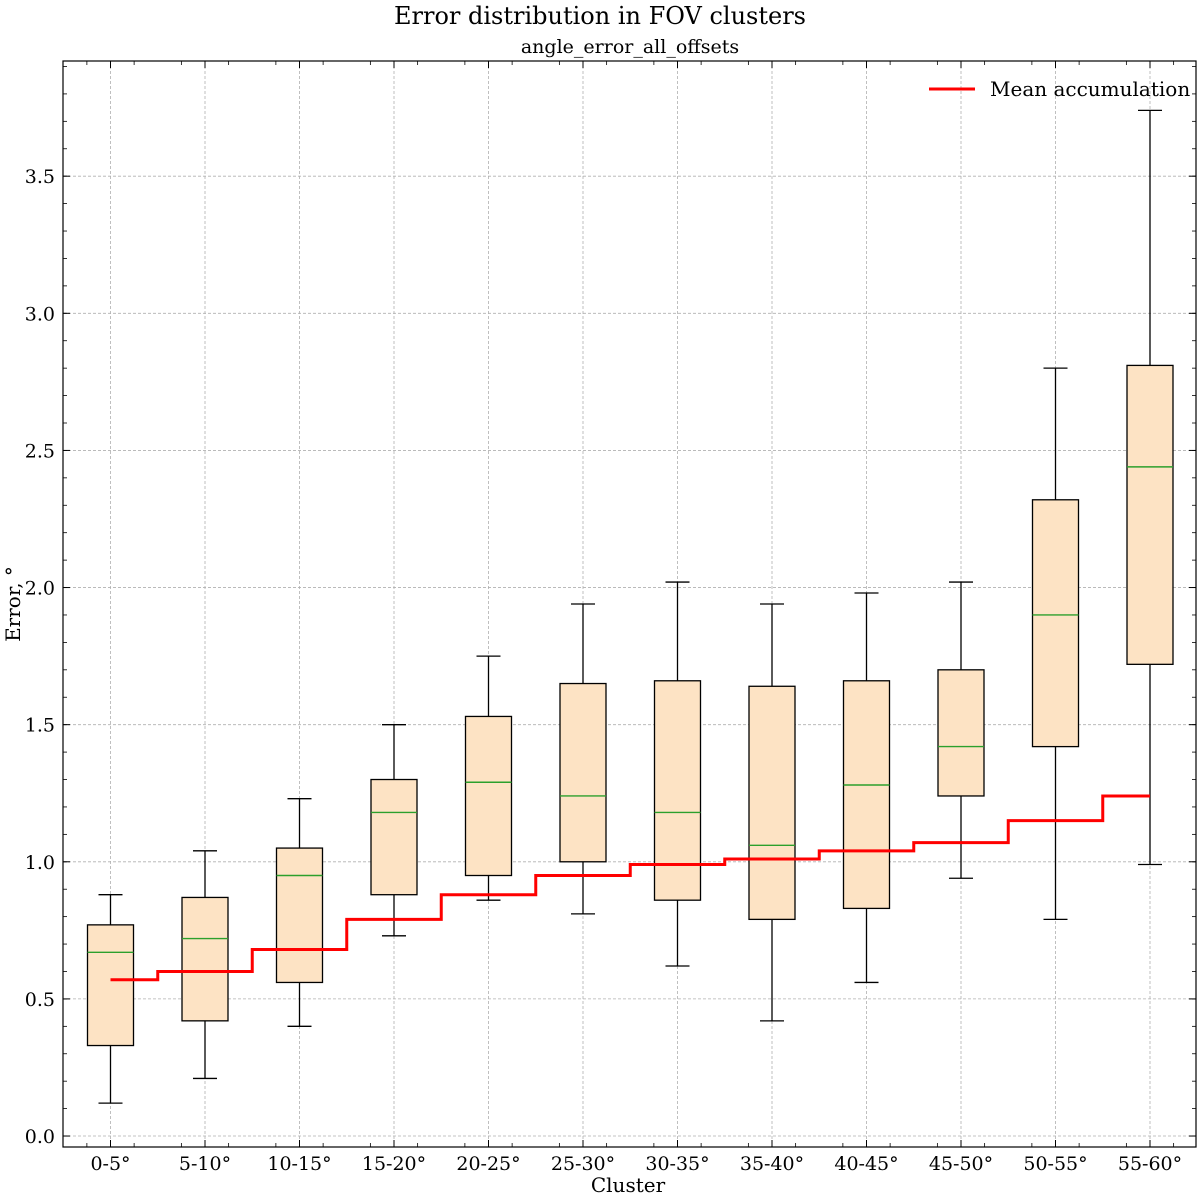 This screenshot has width=1201, height=1201. What do you see at coordinates (13, 604) in the screenshot?
I see `y-axis-label: Error, °` at bounding box center [13, 604].